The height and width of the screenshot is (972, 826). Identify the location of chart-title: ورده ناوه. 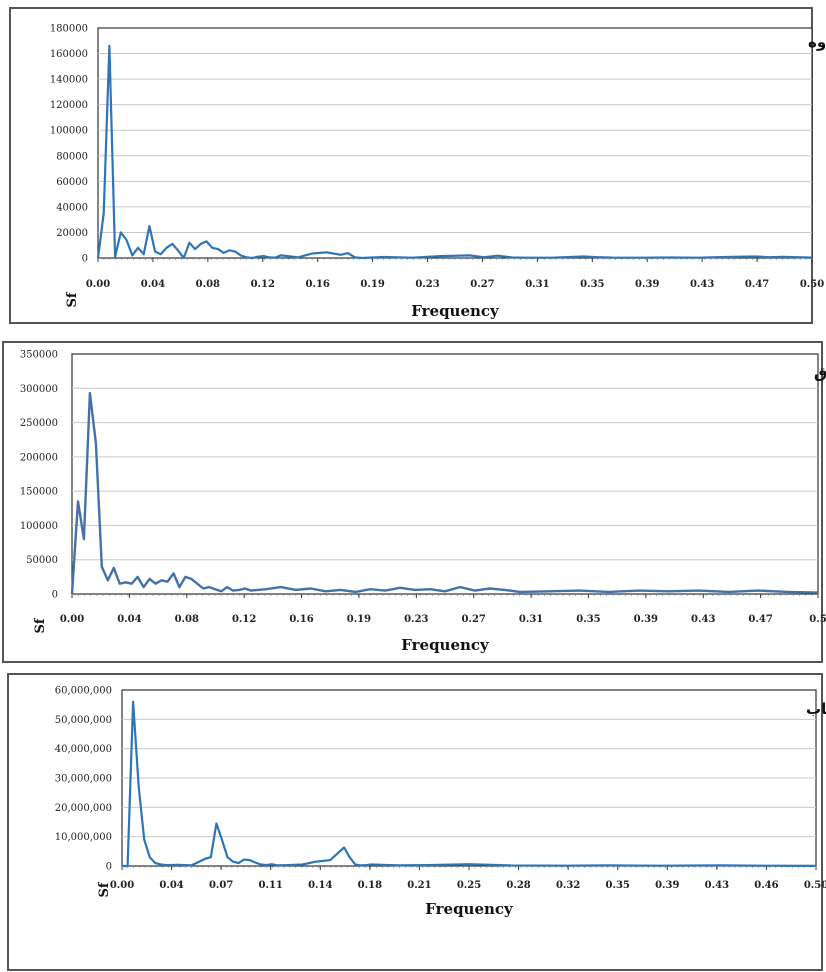
(817, 42).